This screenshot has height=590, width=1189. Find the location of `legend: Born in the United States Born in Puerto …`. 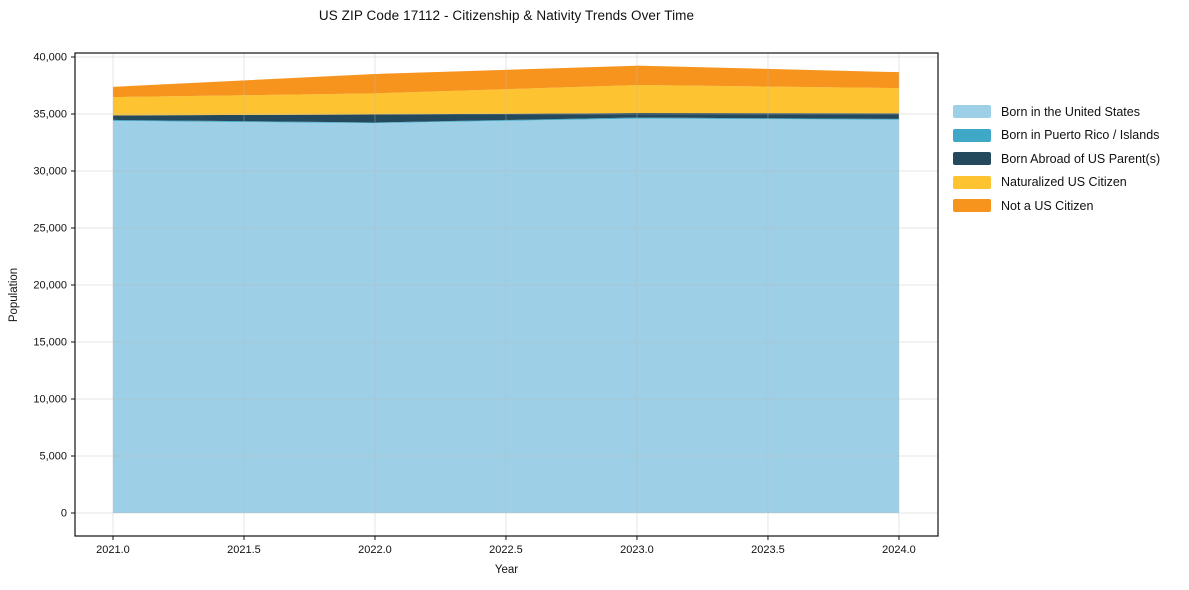

legend: Born in the United States Born in Puerto … is located at coordinates (1056, 164).